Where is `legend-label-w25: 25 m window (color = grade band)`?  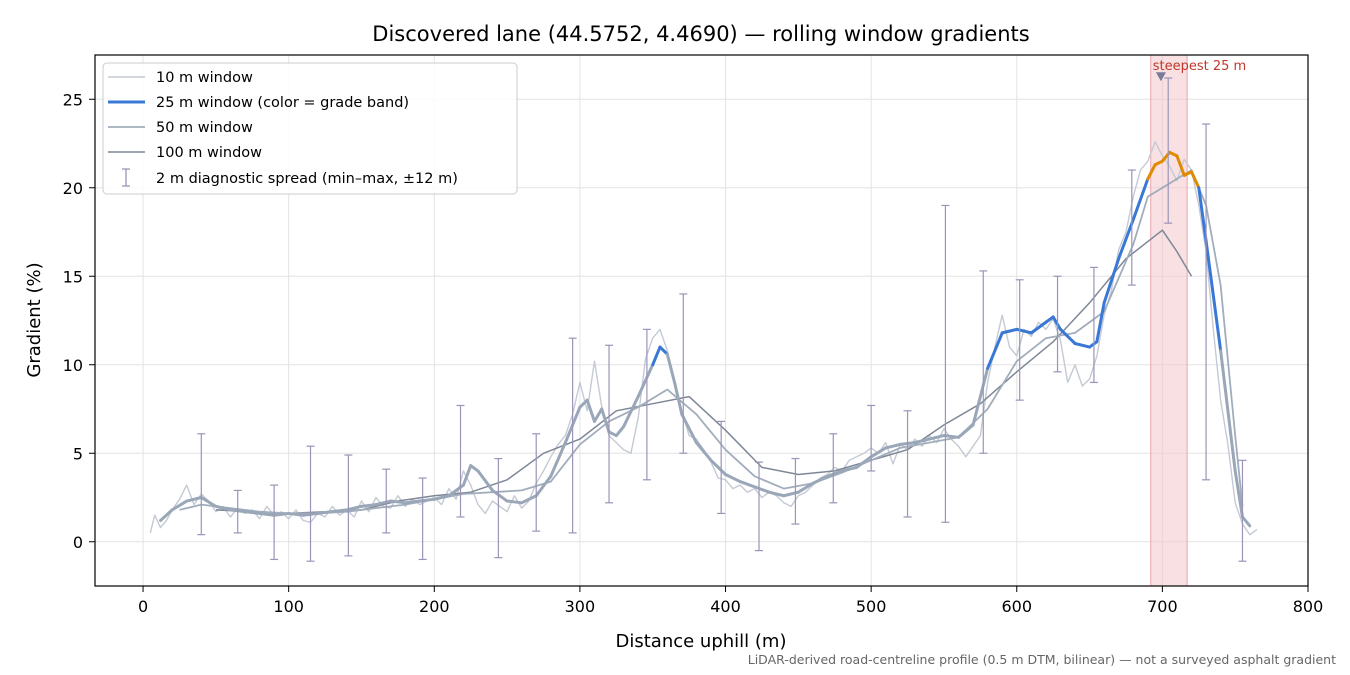 legend-label-w25: 25 m window (color = grade band) is located at coordinates (282, 103).